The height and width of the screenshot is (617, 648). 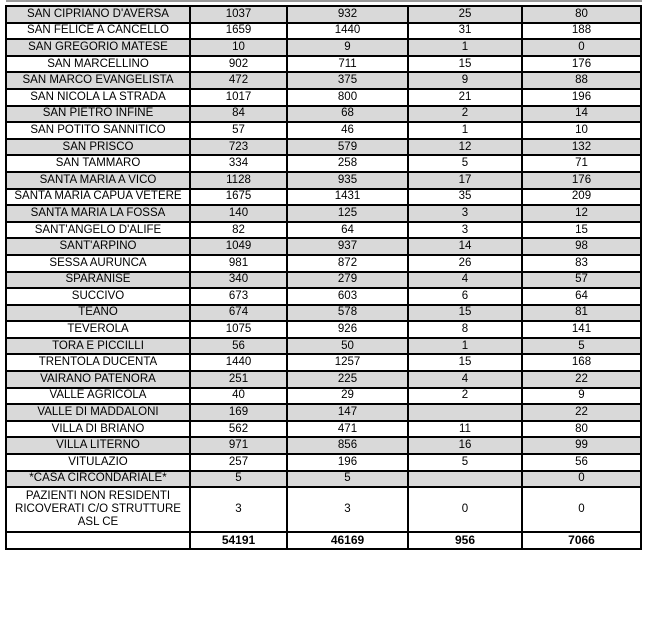 I want to click on value-cell: 257, so click(x=238, y=462).